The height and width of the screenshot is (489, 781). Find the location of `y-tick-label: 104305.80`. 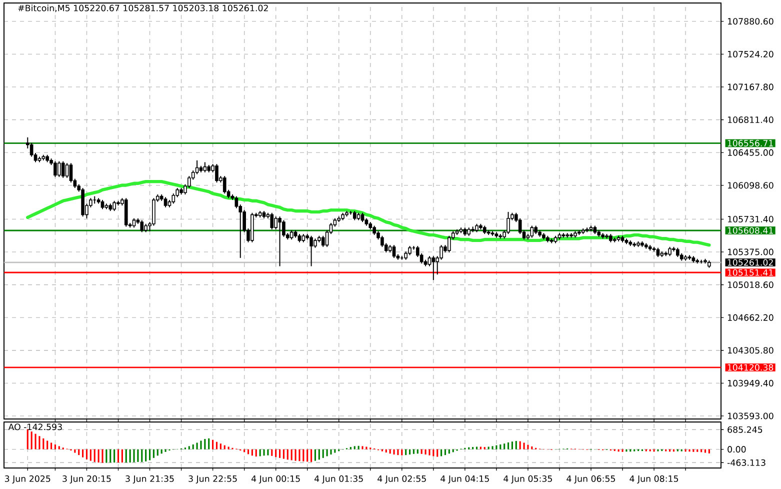

y-tick-label: 104305.80 is located at coordinates (751, 350).